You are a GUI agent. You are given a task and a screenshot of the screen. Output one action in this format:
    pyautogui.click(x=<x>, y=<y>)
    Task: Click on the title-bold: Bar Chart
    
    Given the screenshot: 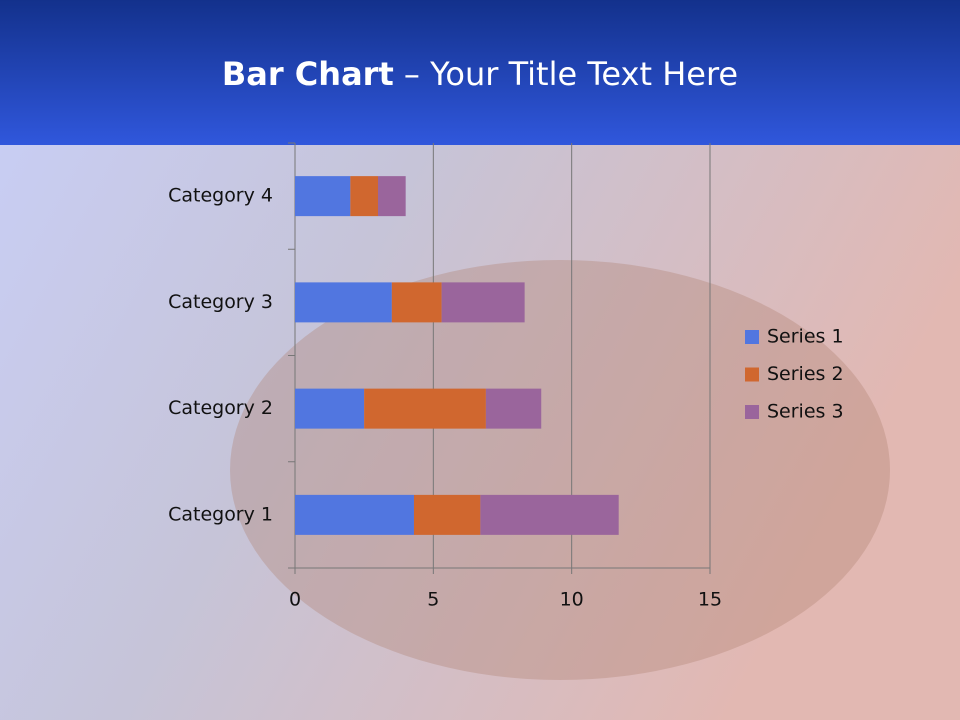 What is the action you would take?
    pyautogui.click(x=308, y=74)
    